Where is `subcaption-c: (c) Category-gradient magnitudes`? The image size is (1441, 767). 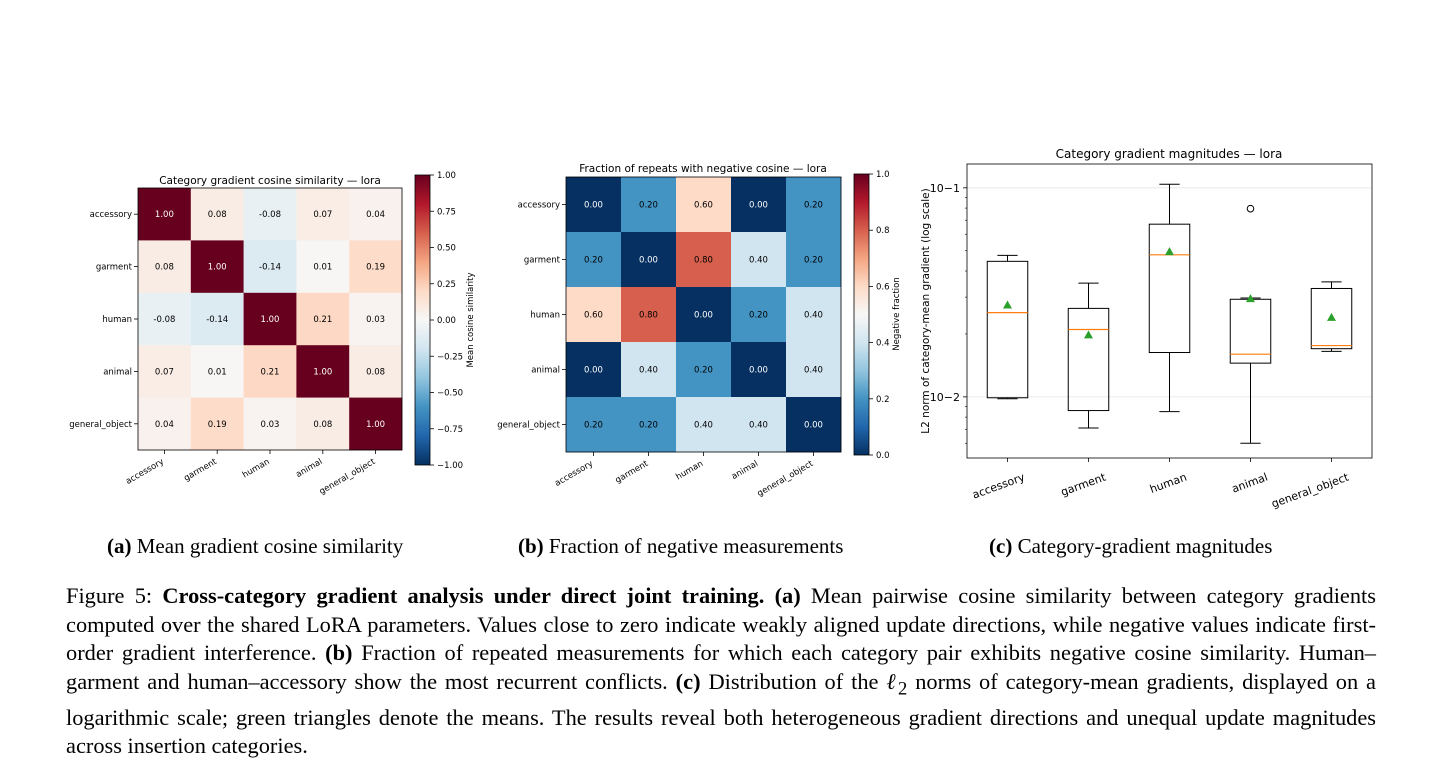
subcaption-c: (c) Category-gradient magnitudes is located at coordinates (1131, 546).